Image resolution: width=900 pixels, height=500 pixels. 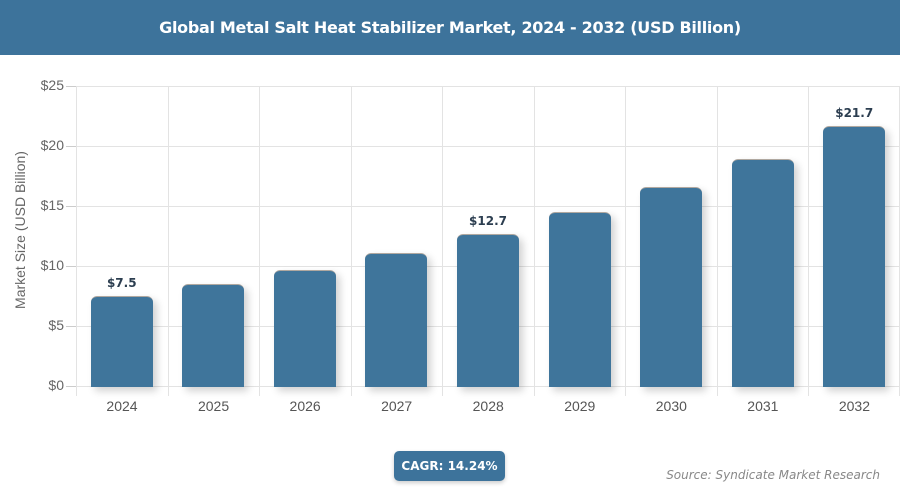 I want to click on y-tick-label: $10, so click(x=52, y=265).